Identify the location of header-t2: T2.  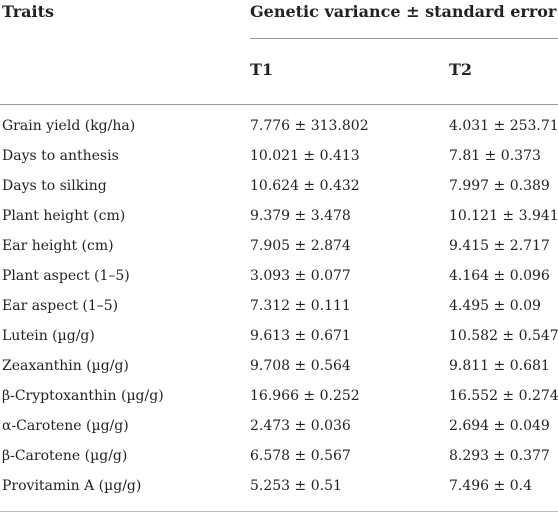
(461, 69).